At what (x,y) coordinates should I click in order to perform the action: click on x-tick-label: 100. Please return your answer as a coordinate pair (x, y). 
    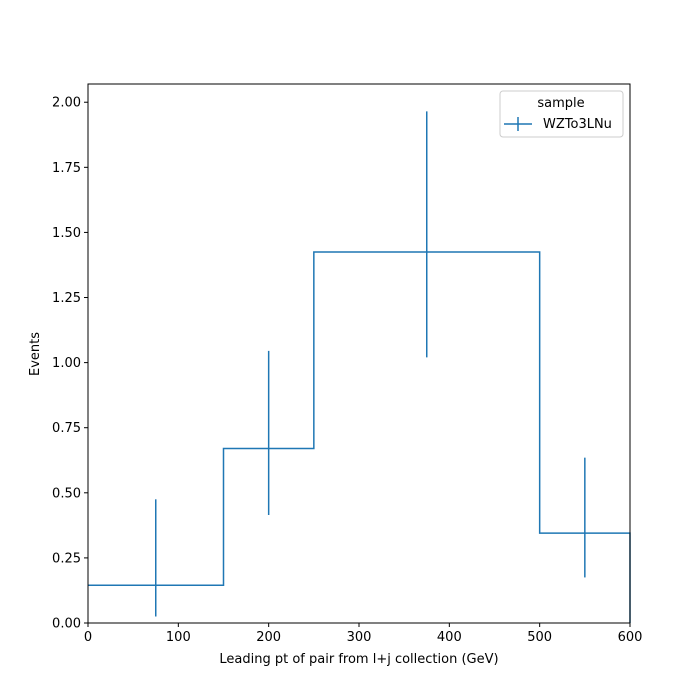
    Looking at the image, I should click on (178, 637).